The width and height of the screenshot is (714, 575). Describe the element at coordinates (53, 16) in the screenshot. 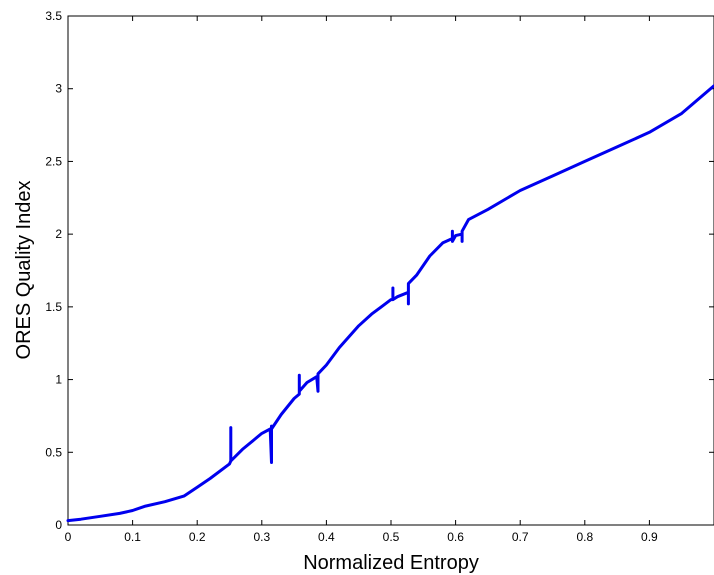

I see `y-tick-label: 3.5` at that location.